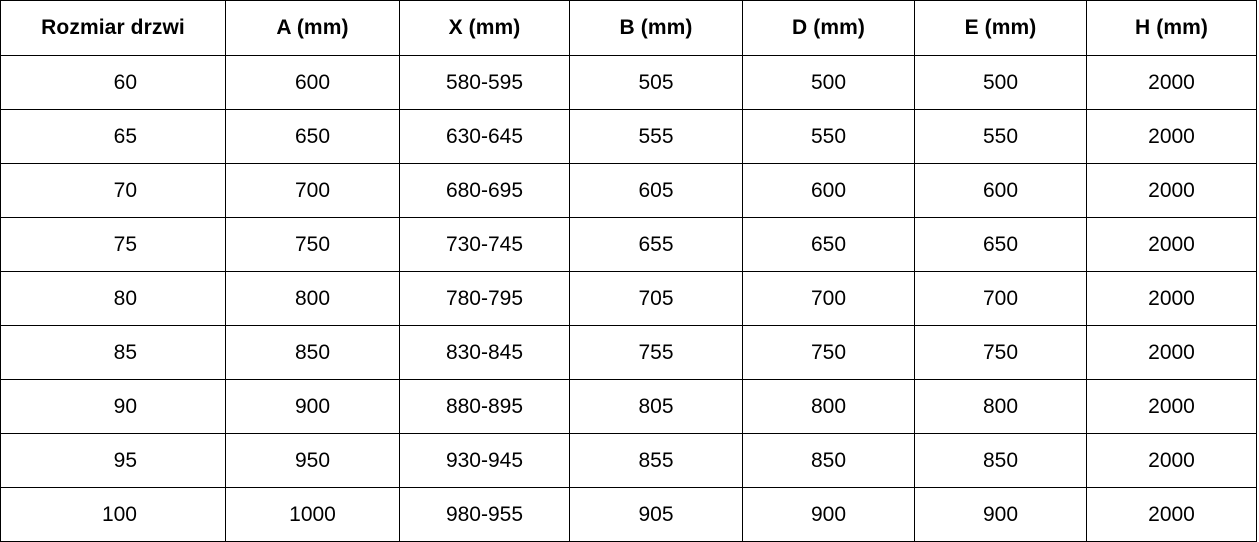  Describe the element at coordinates (484, 136) in the screenshot. I see `cell-x: 630-645` at that location.